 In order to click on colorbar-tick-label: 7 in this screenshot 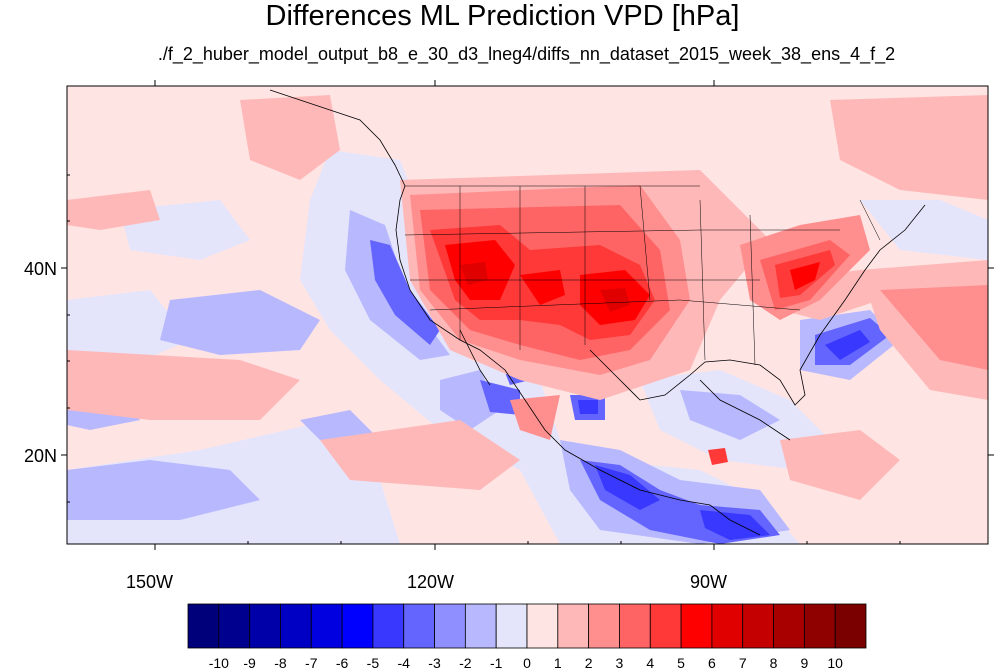, I will do `click(742, 663)`.